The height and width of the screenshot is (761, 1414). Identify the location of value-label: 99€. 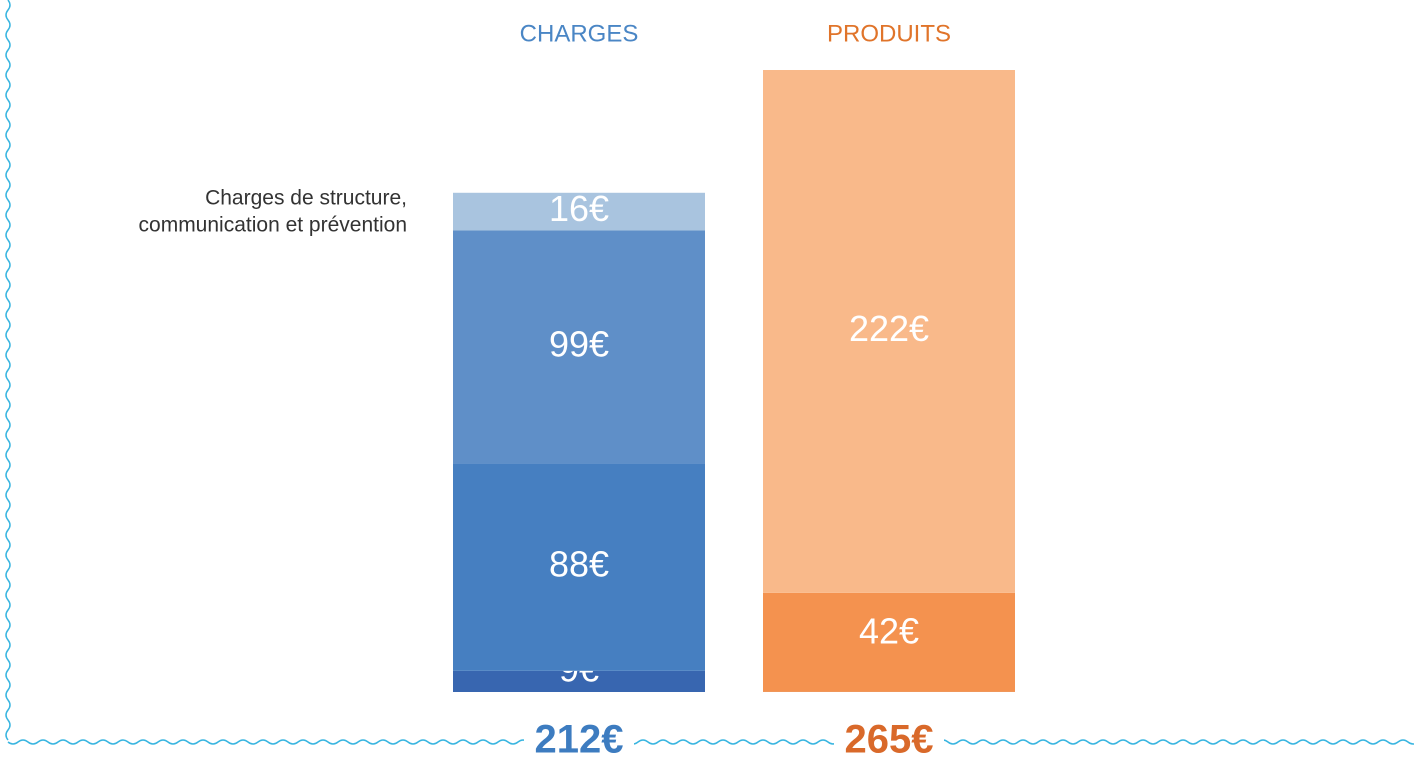
(579, 344).